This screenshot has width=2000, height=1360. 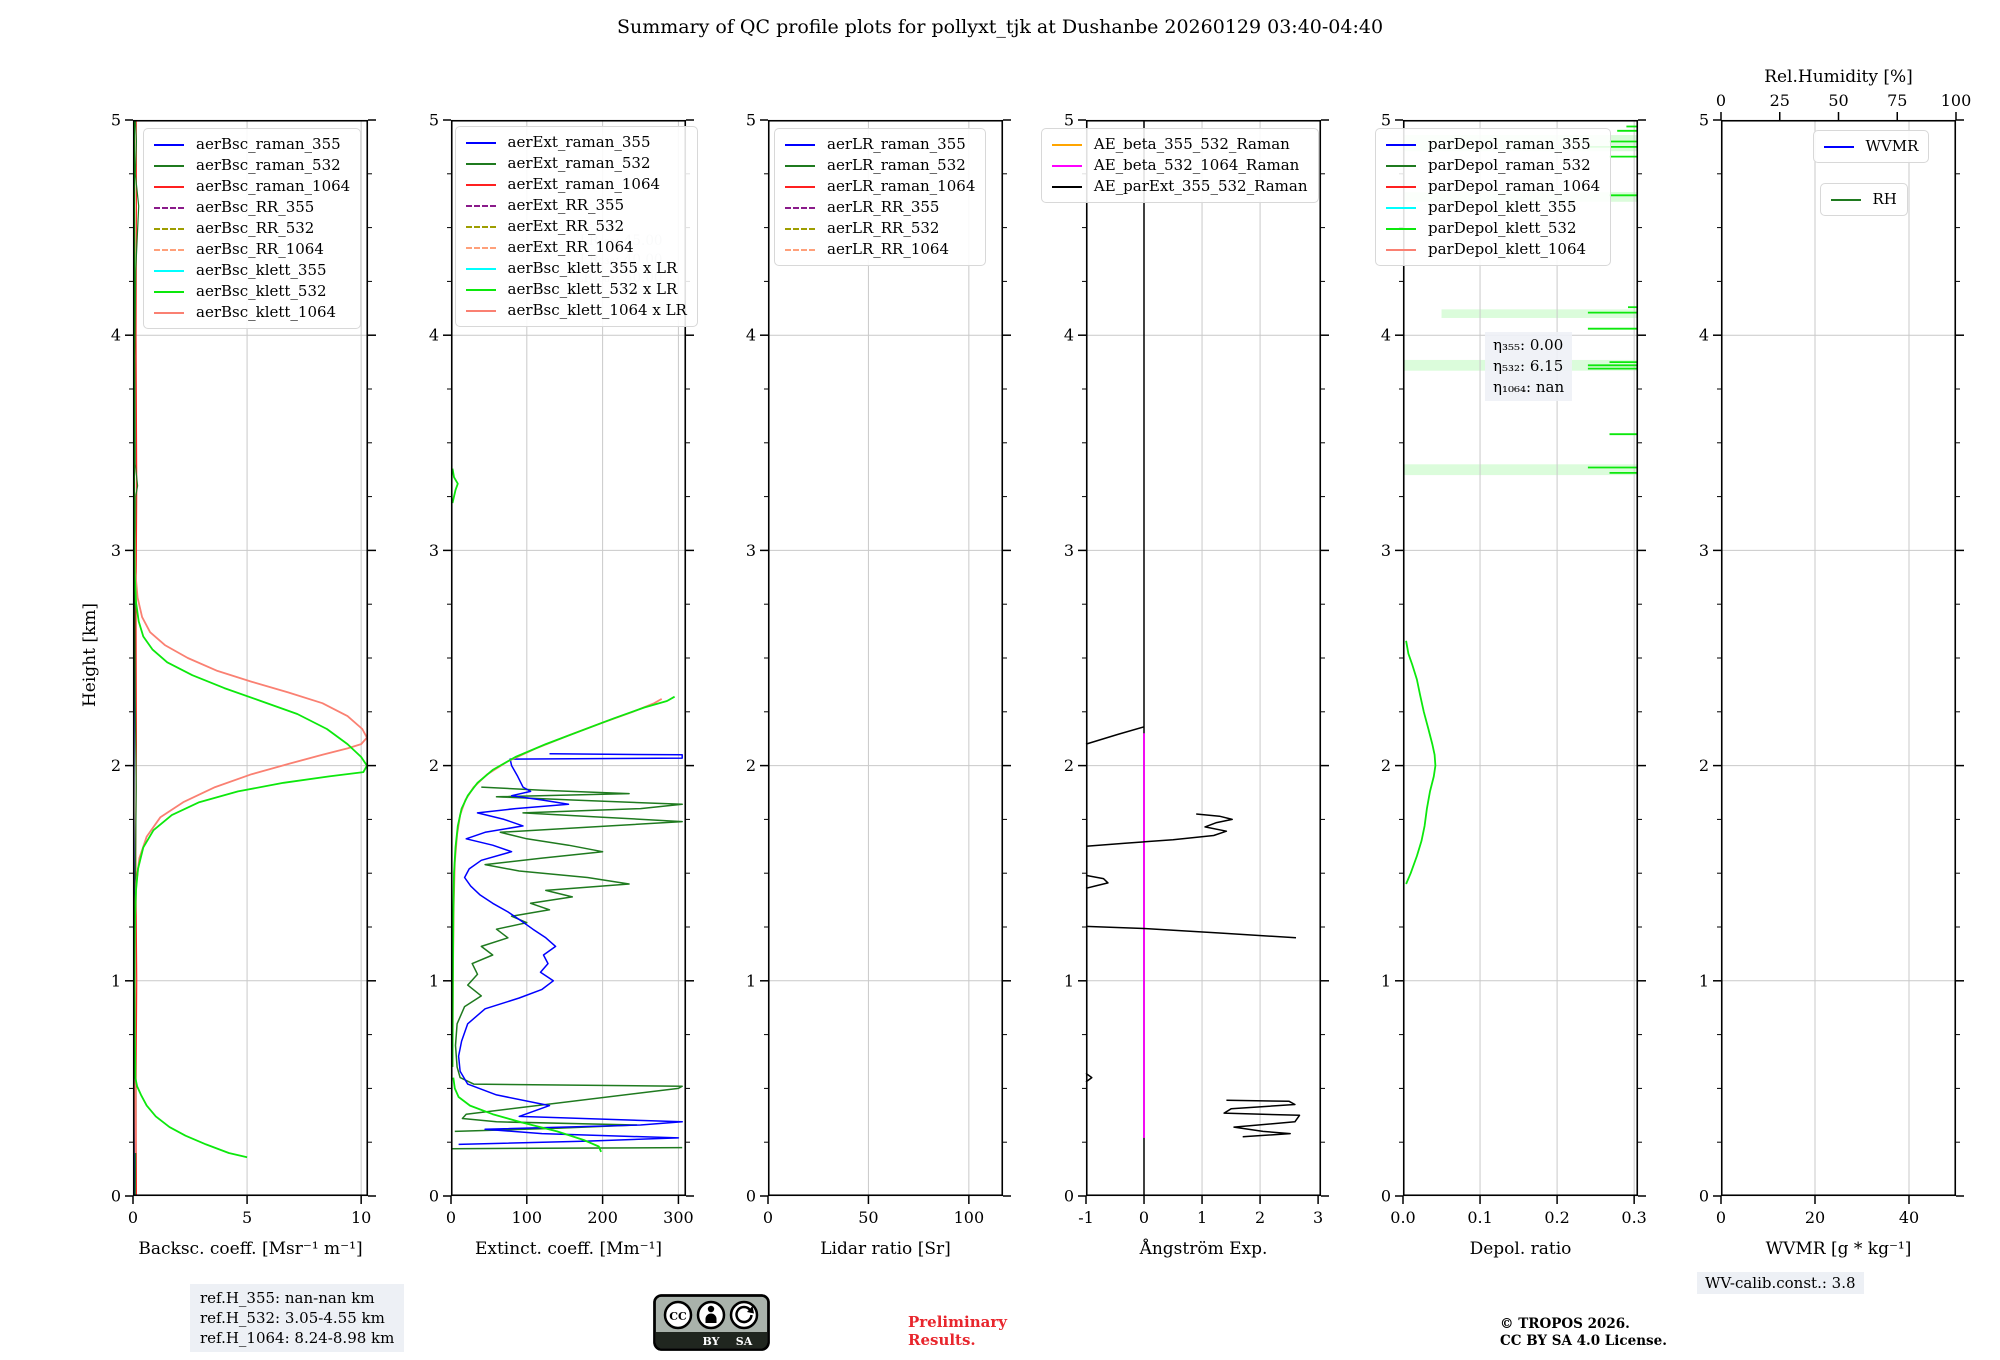 I want to click on legend-label: aerBsc_RR_355, so click(x=255, y=207).